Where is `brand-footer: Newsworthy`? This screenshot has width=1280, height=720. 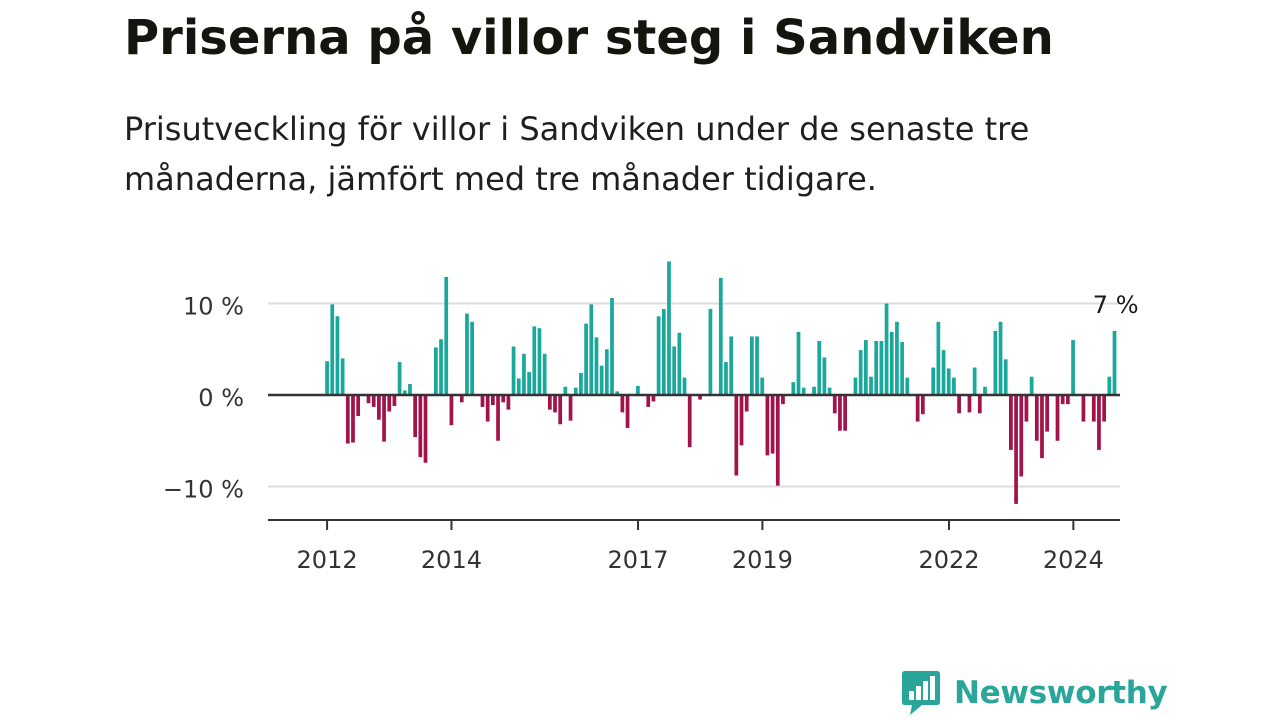 brand-footer: Newsworthy is located at coordinates (1034, 693).